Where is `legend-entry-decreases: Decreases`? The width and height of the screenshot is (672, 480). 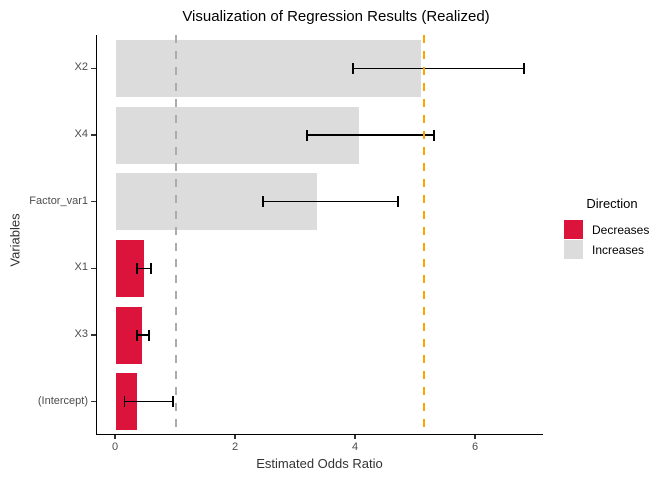 legend-entry-decreases: Decreases is located at coordinates (612, 229).